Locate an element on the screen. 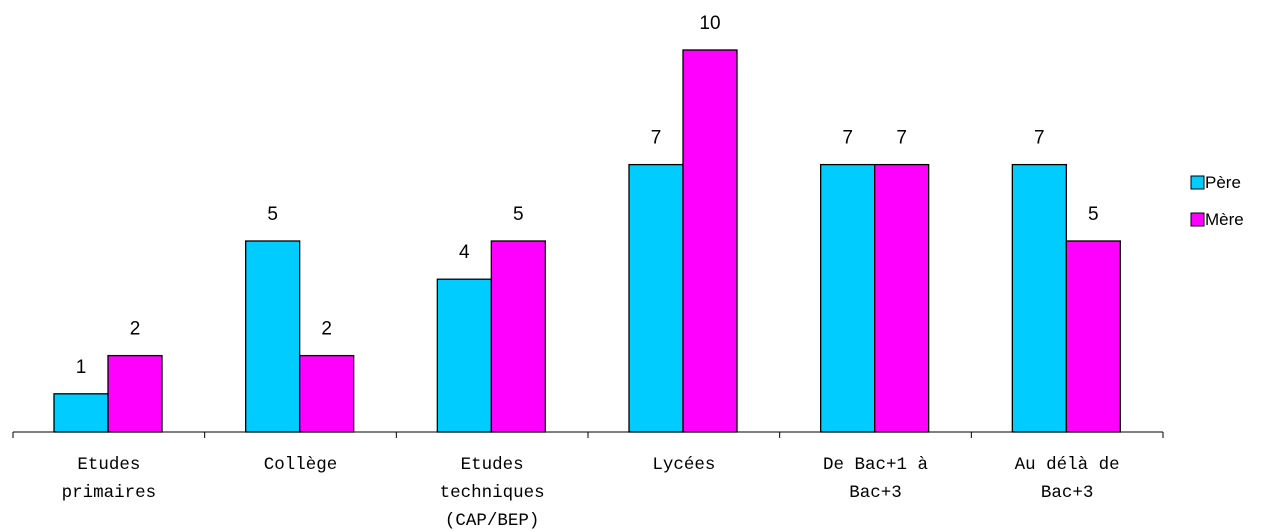 The width and height of the screenshot is (1264, 531). legend: Père Mère is located at coordinates (1217, 201).